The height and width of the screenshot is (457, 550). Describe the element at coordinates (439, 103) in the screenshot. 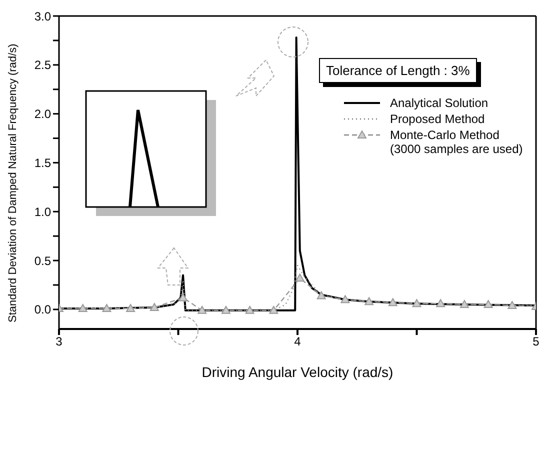

I see `legend-label: Analytical Solution` at that location.